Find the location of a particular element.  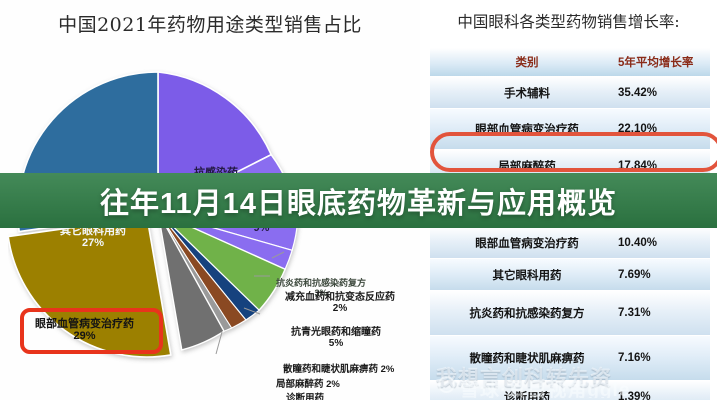

pie-label-decongestant: 减充血药和抗变态反应药 2% is located at coordinates (340, 303).